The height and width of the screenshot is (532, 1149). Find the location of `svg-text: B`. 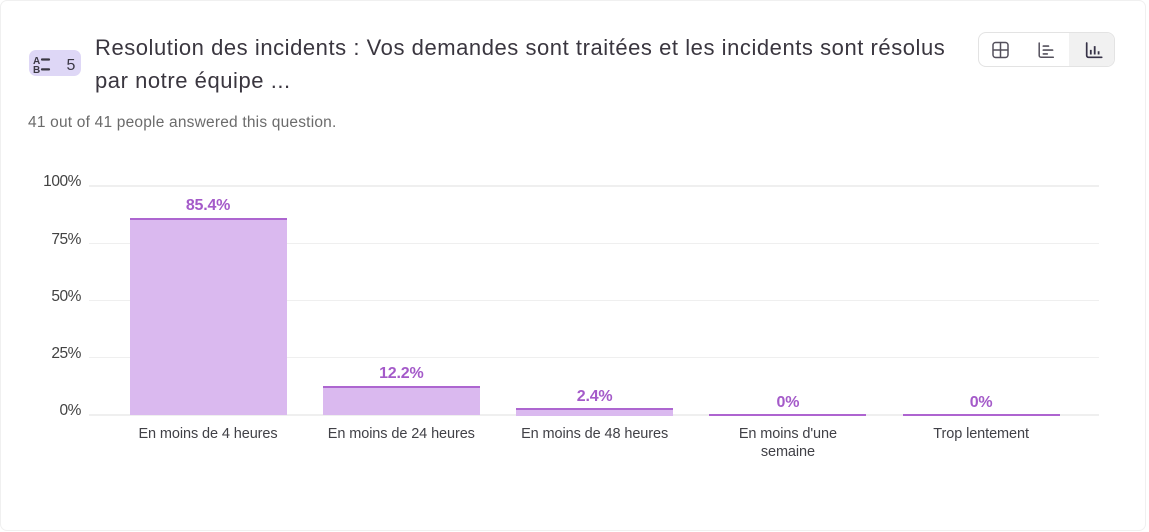

svg-text: B is located at coordinates (36, 69).